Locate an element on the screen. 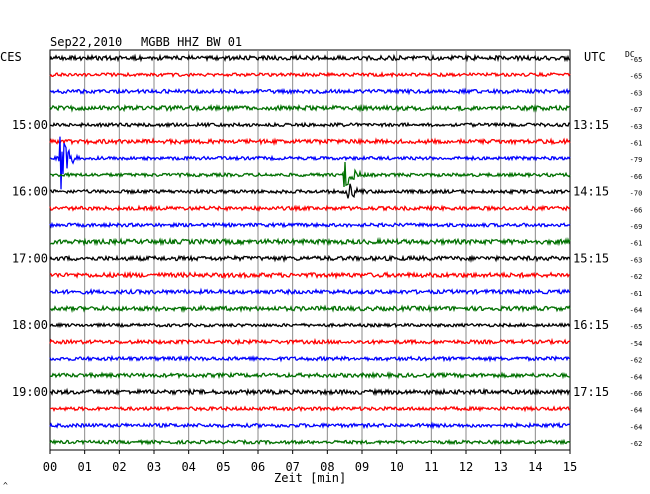 This screenshot has height=494, width=650. x-tick-label: 13 is located at coordinates (500, 467).